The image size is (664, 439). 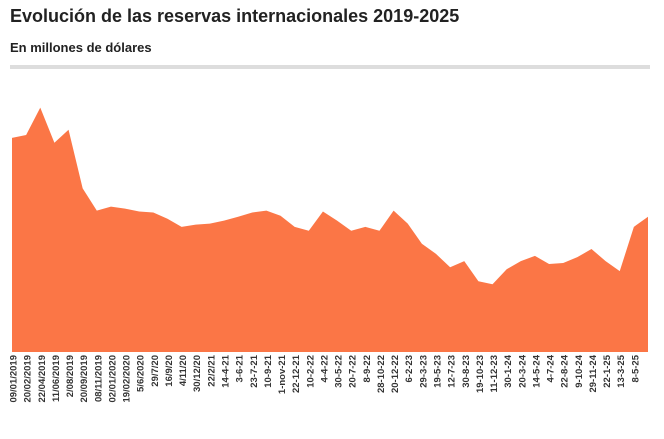 What do you see at coordinates (565, 370) in the screenshot?
I see `x-tick-label: 22-8-24` at bounding box center [565, 370].